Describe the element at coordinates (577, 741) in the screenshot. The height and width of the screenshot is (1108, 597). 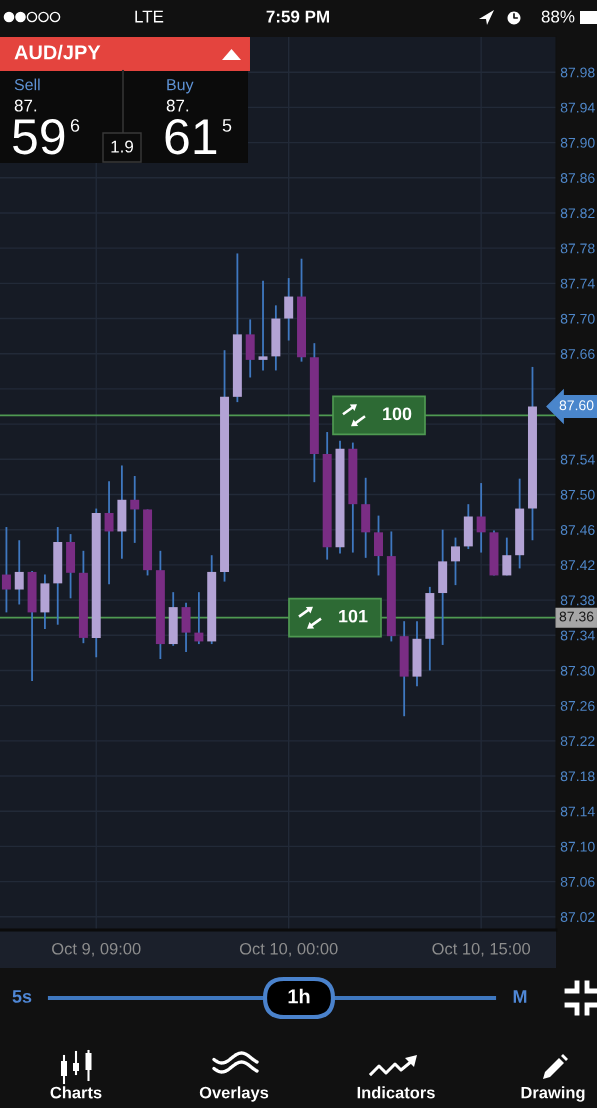
I see `y-tick-label: 87.22` at that location.